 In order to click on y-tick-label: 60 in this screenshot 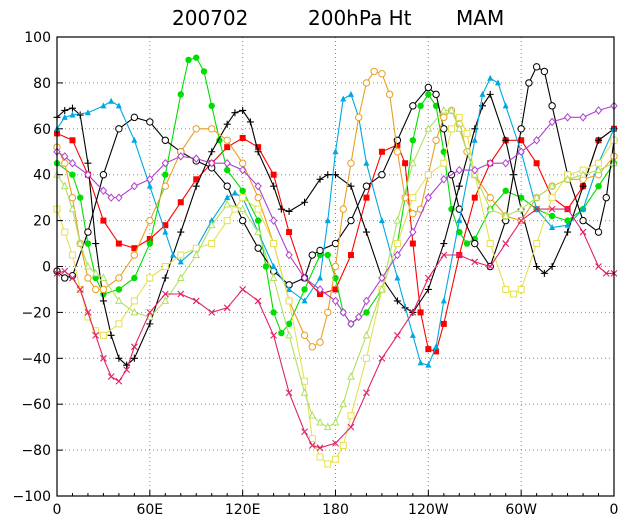, I will do `click(42, 130)`.